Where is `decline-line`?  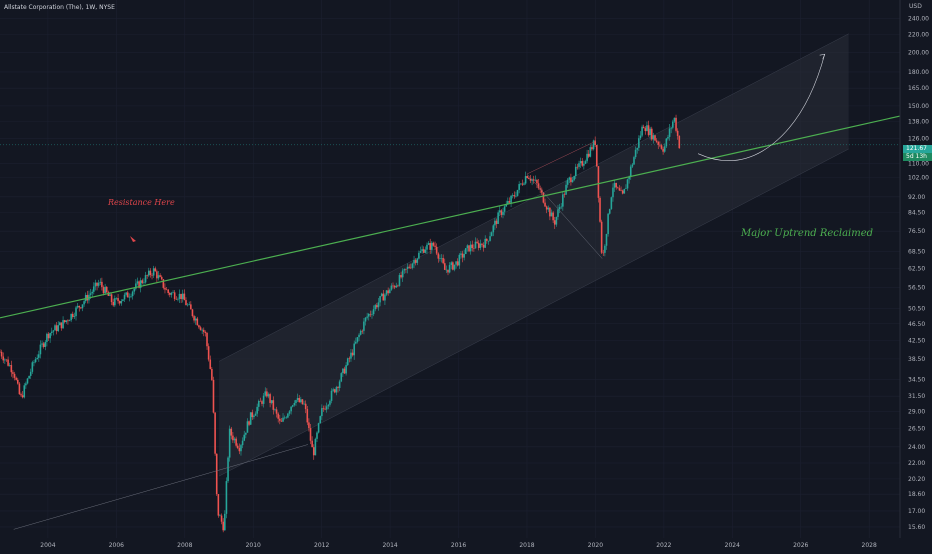
decline-line is located at coordinates (564, 216).